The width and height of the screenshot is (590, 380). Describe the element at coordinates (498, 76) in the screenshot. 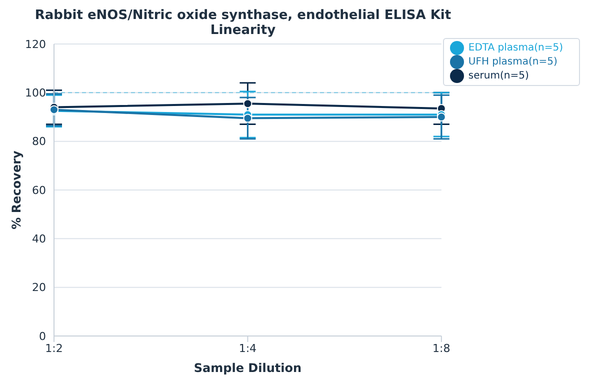

I see `legend-label: serum(n=5)` at that location.